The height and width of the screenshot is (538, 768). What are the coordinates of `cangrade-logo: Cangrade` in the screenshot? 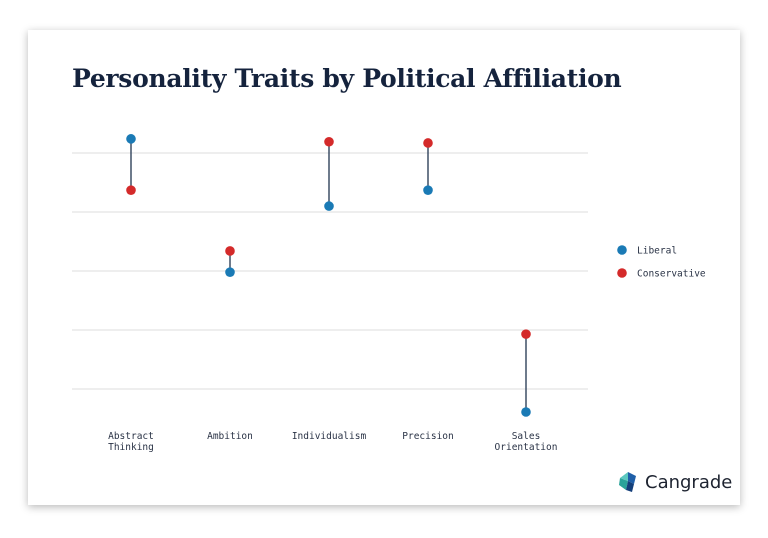 It's located at (674, 482).